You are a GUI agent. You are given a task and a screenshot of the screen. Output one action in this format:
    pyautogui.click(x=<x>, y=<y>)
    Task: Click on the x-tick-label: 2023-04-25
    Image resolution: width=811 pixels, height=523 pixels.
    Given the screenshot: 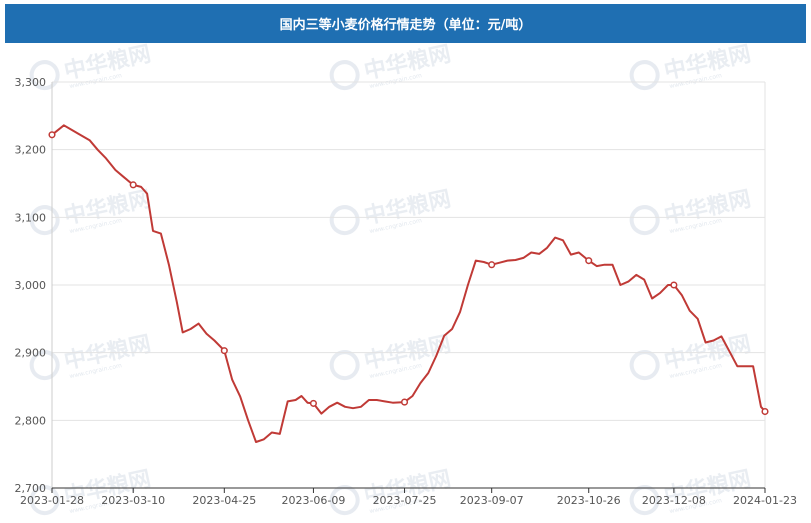 What is the action you would take?
    pyautogui.click(x=224, y=500)
    